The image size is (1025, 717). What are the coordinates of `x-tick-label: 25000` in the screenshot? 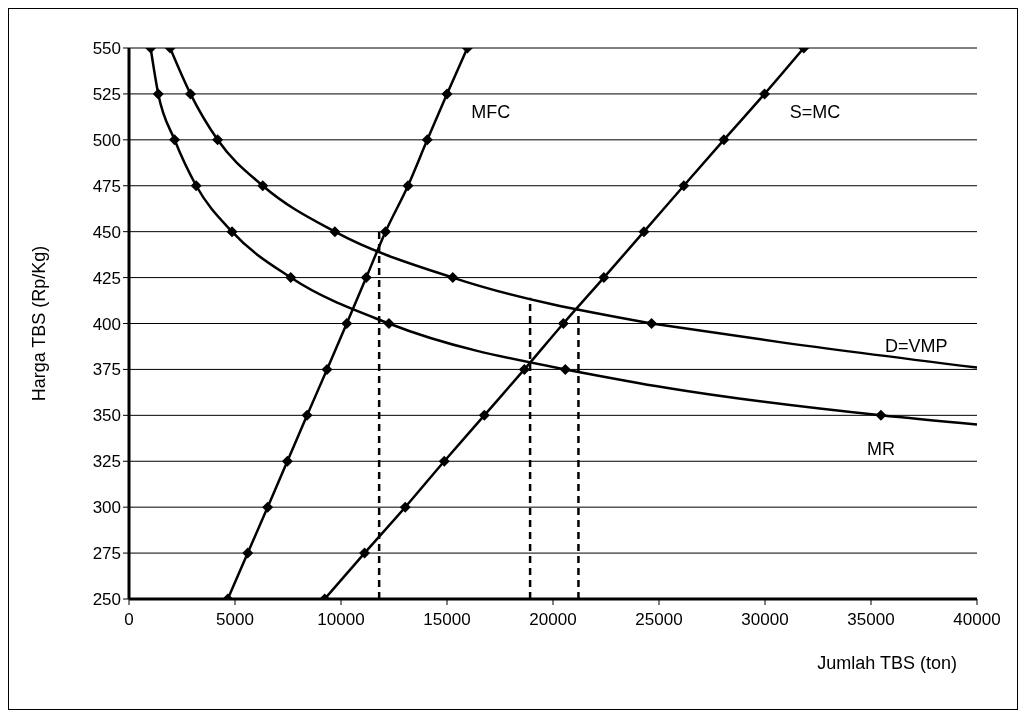 It's located at (659, 620).